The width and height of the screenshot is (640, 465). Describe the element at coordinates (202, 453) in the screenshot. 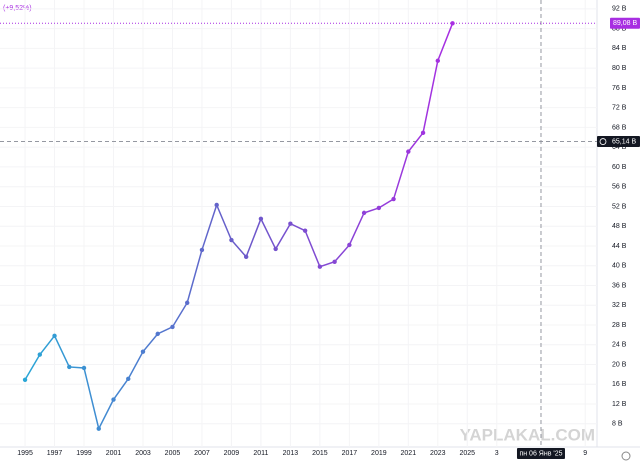

I see `x-tick-label: 2007` at that location.